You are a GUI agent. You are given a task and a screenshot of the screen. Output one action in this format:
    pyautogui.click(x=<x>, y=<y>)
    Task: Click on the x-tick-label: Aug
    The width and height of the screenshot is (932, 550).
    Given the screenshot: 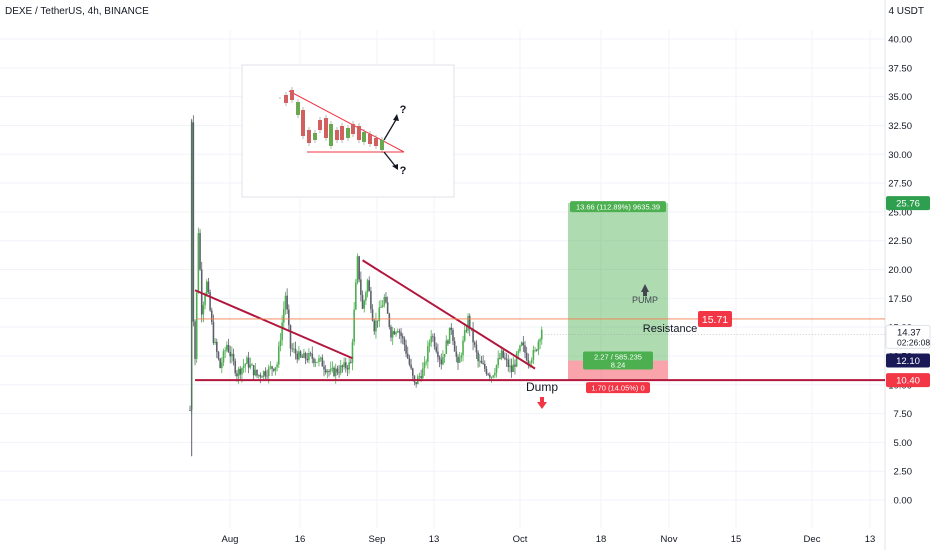 What is the action you would take?
    pyautogui.click(x=230, y=539)
    